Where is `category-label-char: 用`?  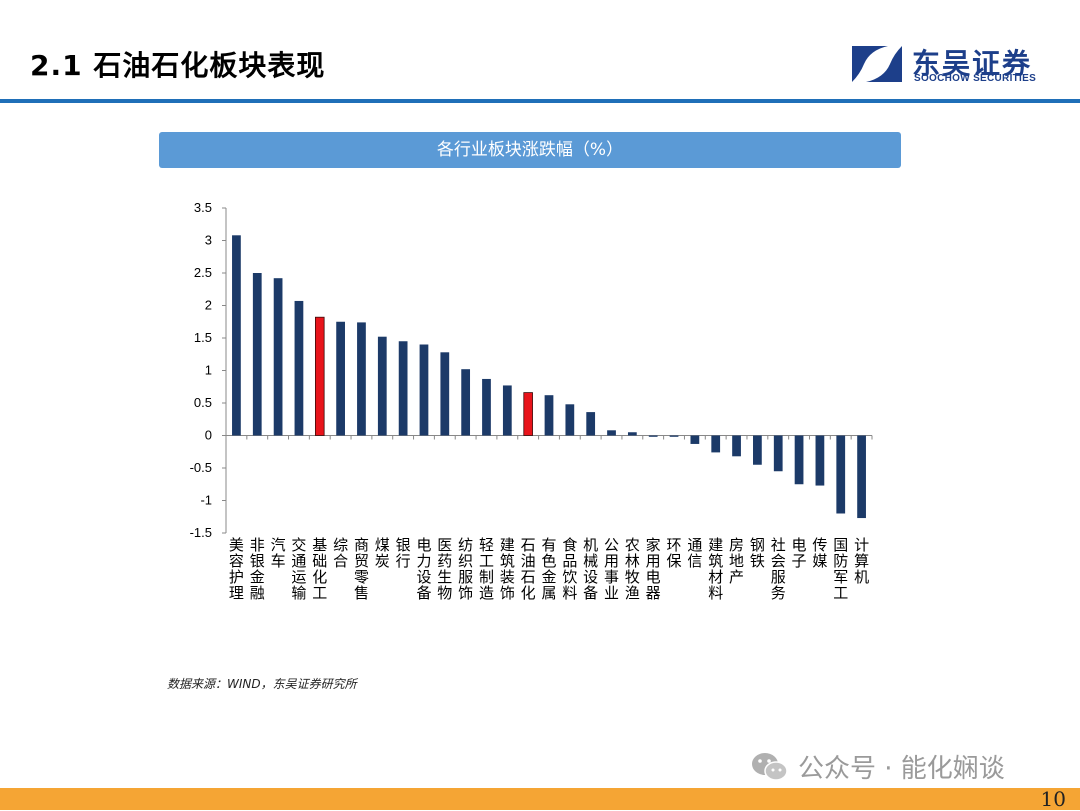 category-label-char: 用 is located at coordinates (611, 561).